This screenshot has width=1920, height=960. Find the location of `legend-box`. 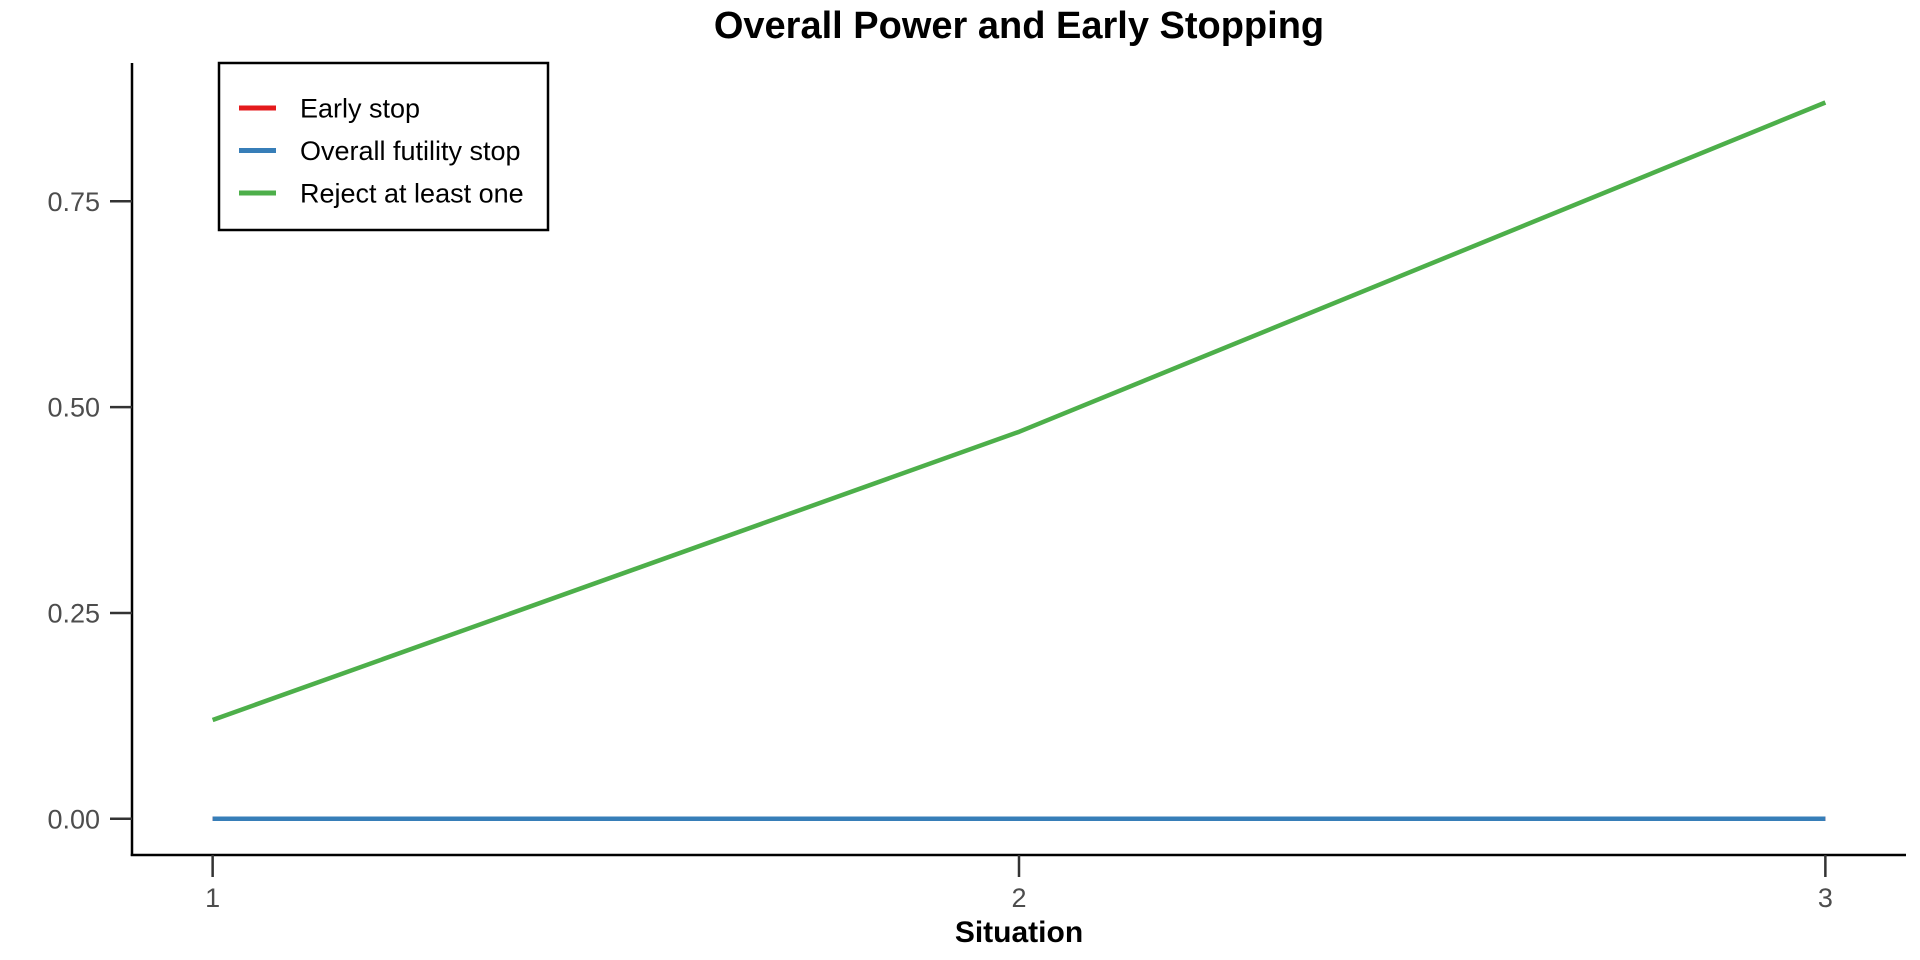

legend-box is located at coordinates (383, 146).